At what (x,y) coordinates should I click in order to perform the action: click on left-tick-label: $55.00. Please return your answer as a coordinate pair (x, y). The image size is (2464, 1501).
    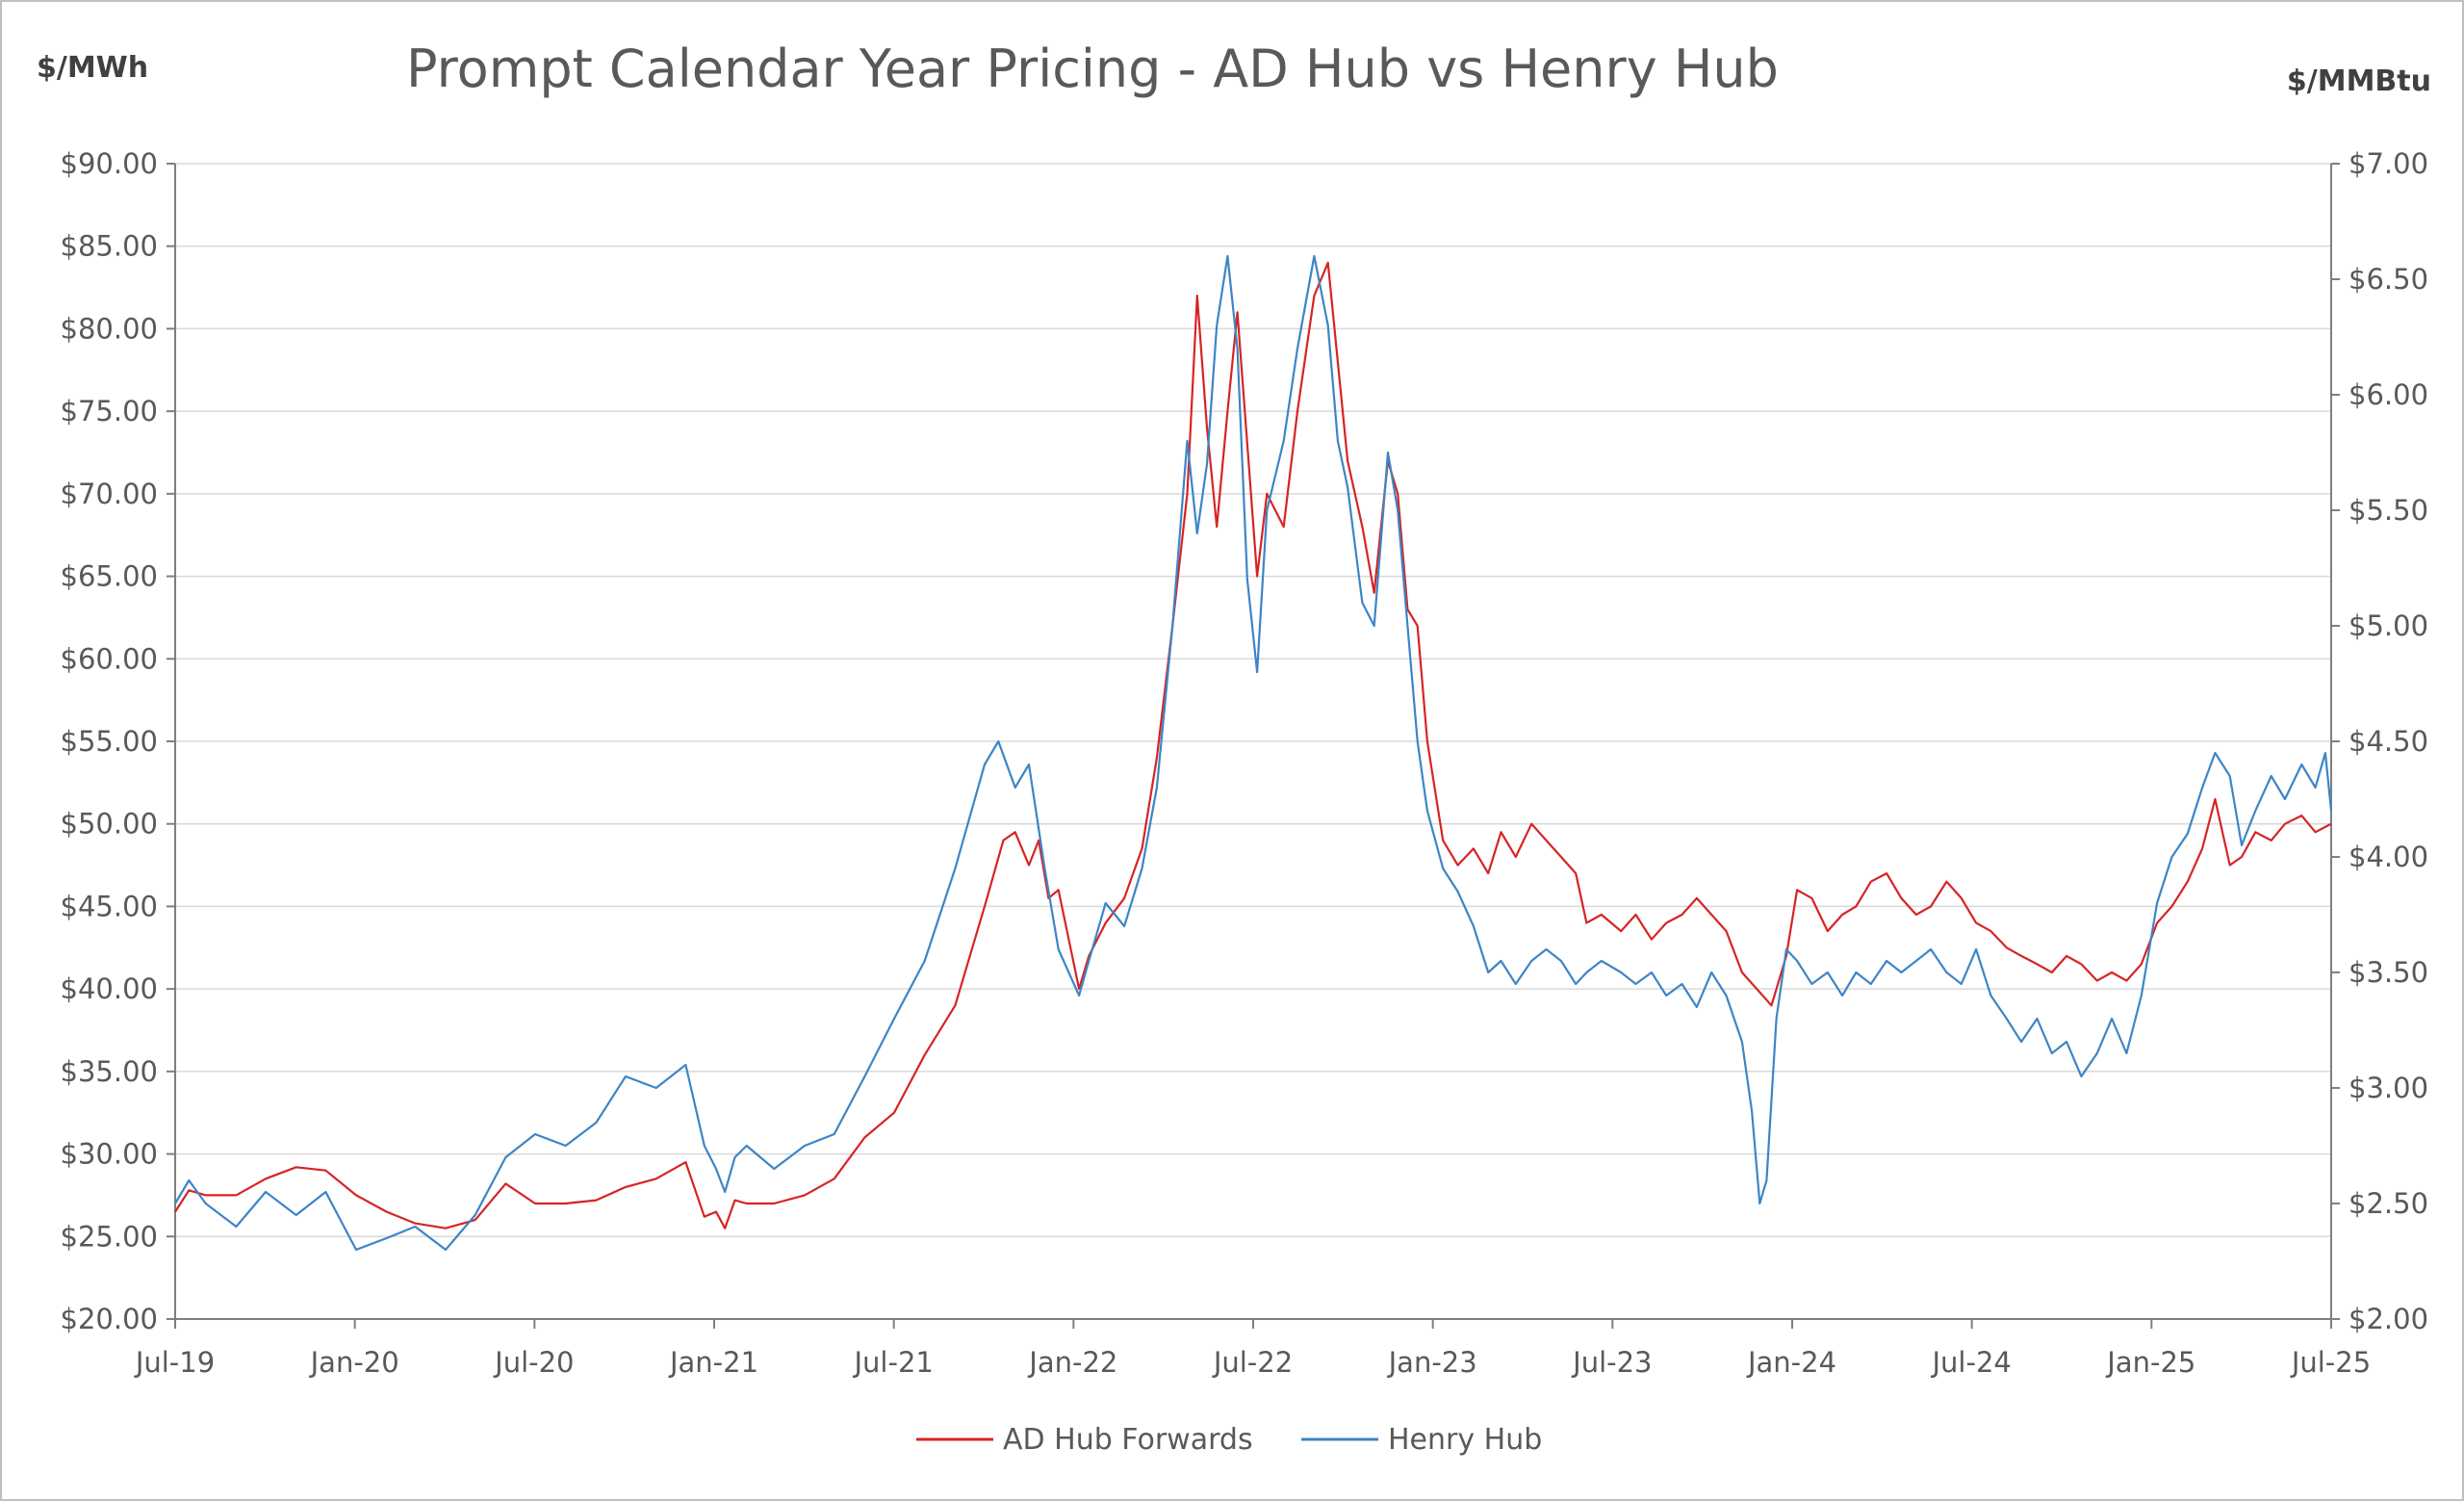
    Looking at the image, I should click on (109, 741).